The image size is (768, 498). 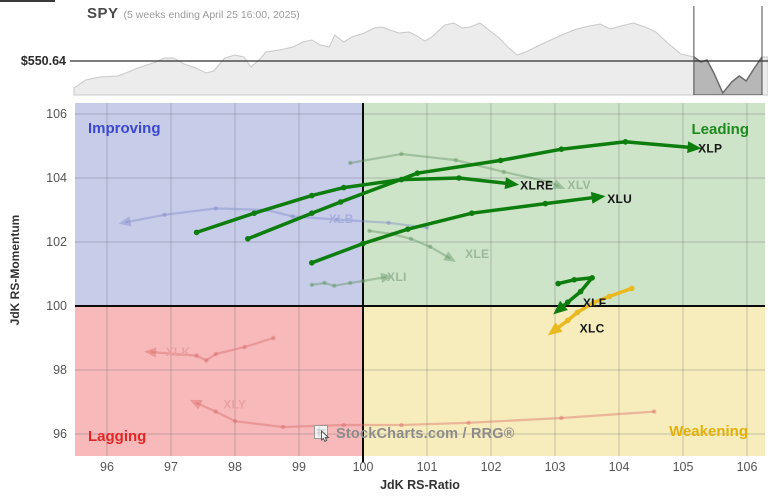 I want to click on quadrant-label-lagging: Lagging, so click(x=117, y=436).